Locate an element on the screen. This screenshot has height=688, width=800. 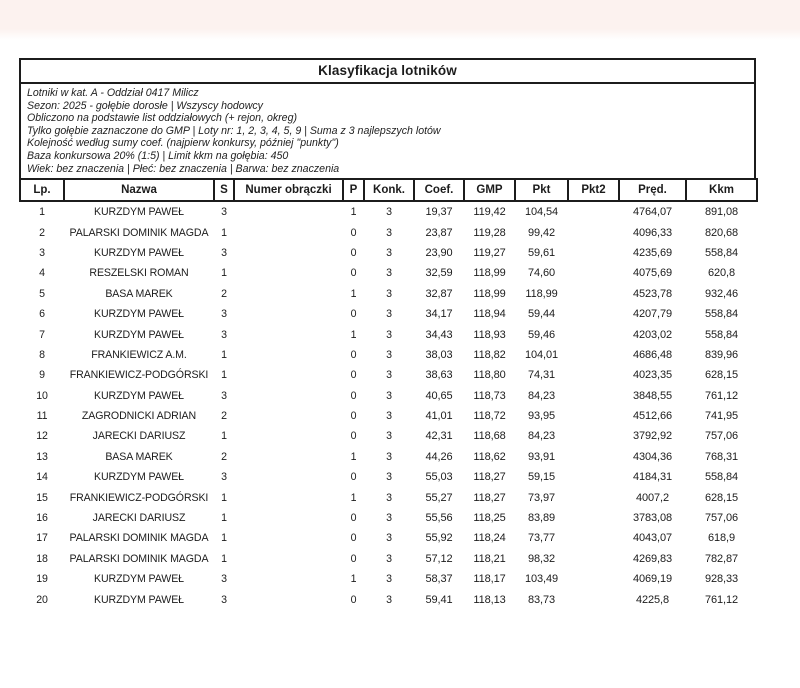
cell-lp: 4 is located at coordinates (42, 273).